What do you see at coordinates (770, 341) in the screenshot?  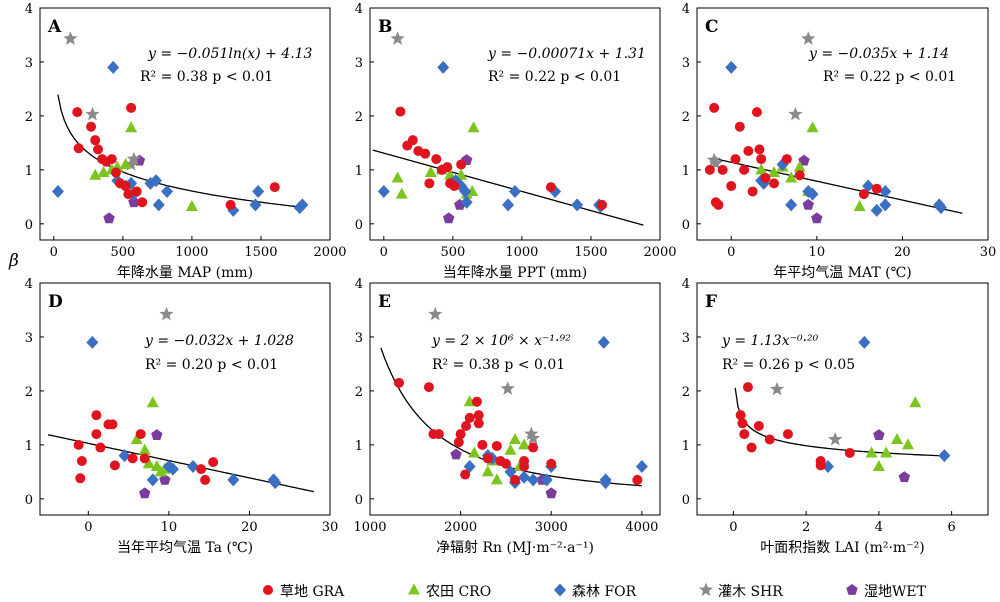 I see `regression-equation: y = 1.13x⁻⁰·²⁰` at bounding box center [770, 341].